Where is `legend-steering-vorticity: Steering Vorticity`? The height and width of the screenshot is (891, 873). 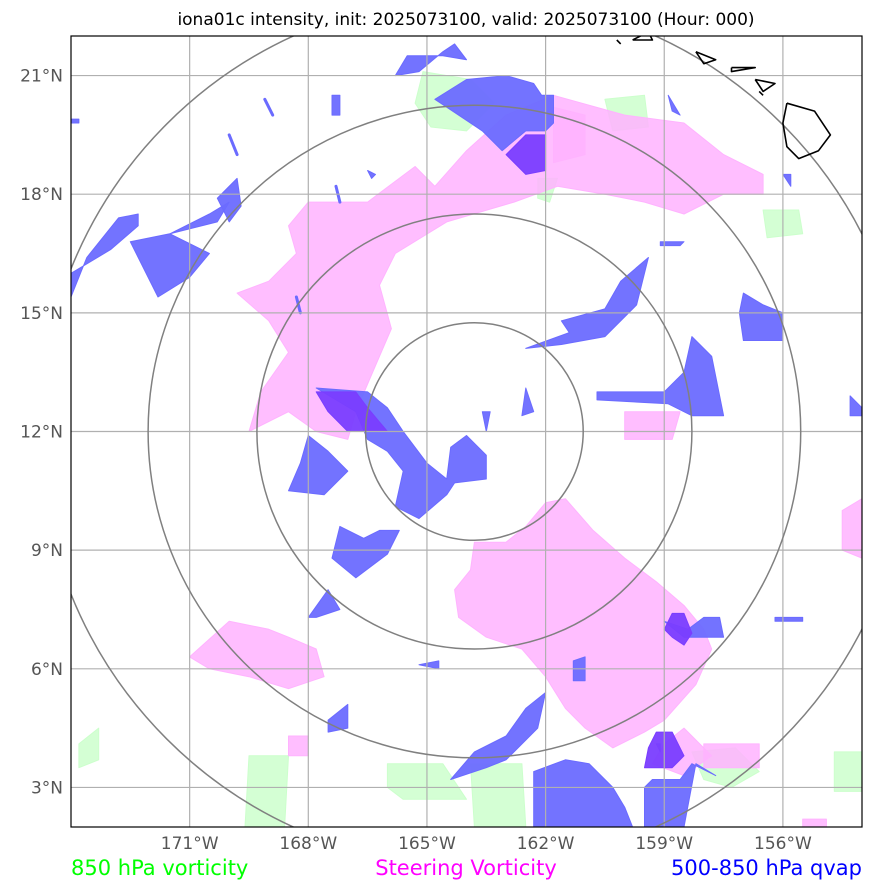
legend-steering-vorticity: Steering Vorticity is located at coordinates (466, 868).